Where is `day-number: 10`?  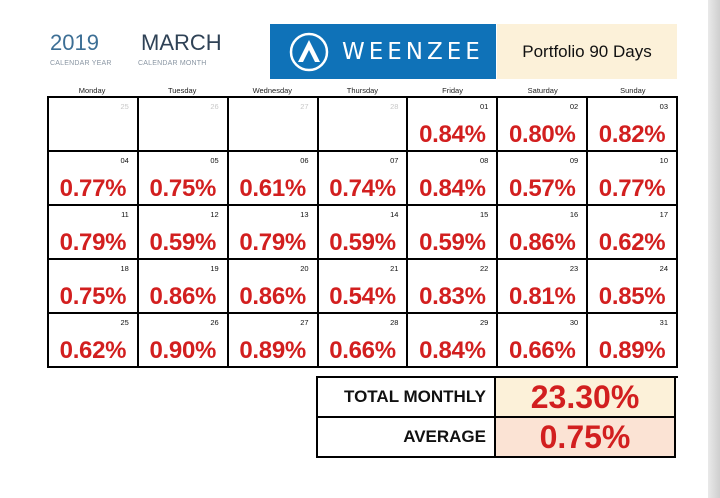
day-number: 10 is located at coordinates (664, 160).